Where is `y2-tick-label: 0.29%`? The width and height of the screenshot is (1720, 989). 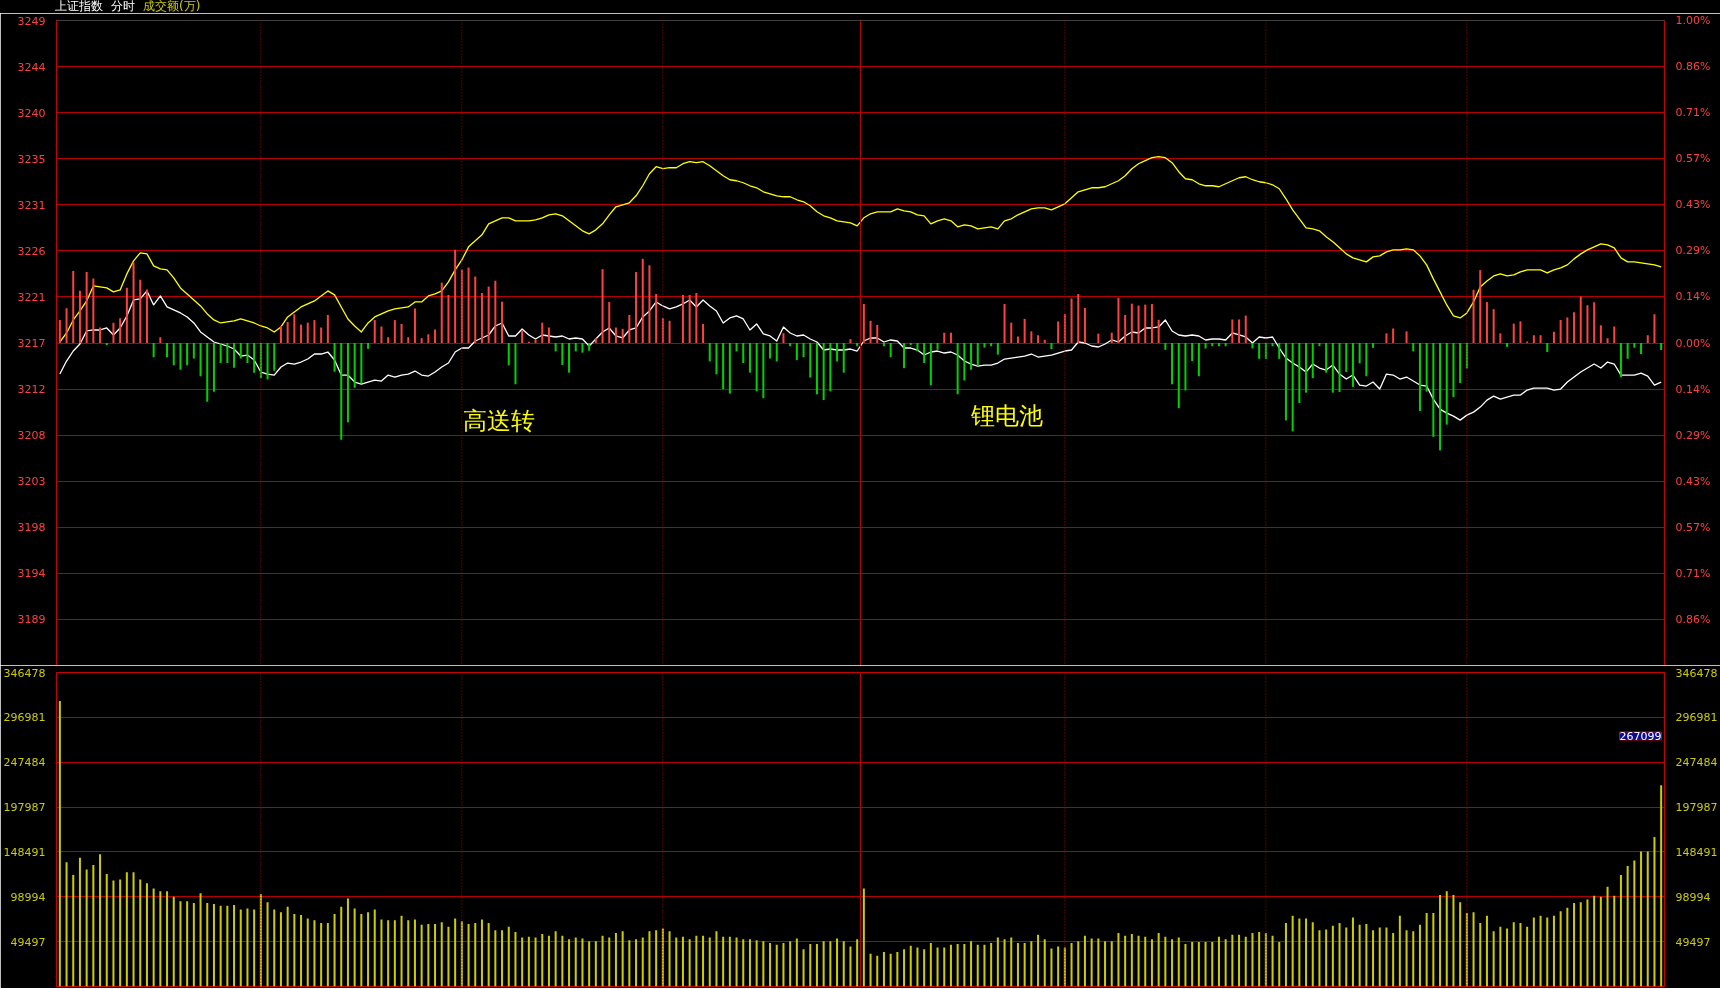 y2-tick-label: 0.29% is located at coordinates (1693, 251).